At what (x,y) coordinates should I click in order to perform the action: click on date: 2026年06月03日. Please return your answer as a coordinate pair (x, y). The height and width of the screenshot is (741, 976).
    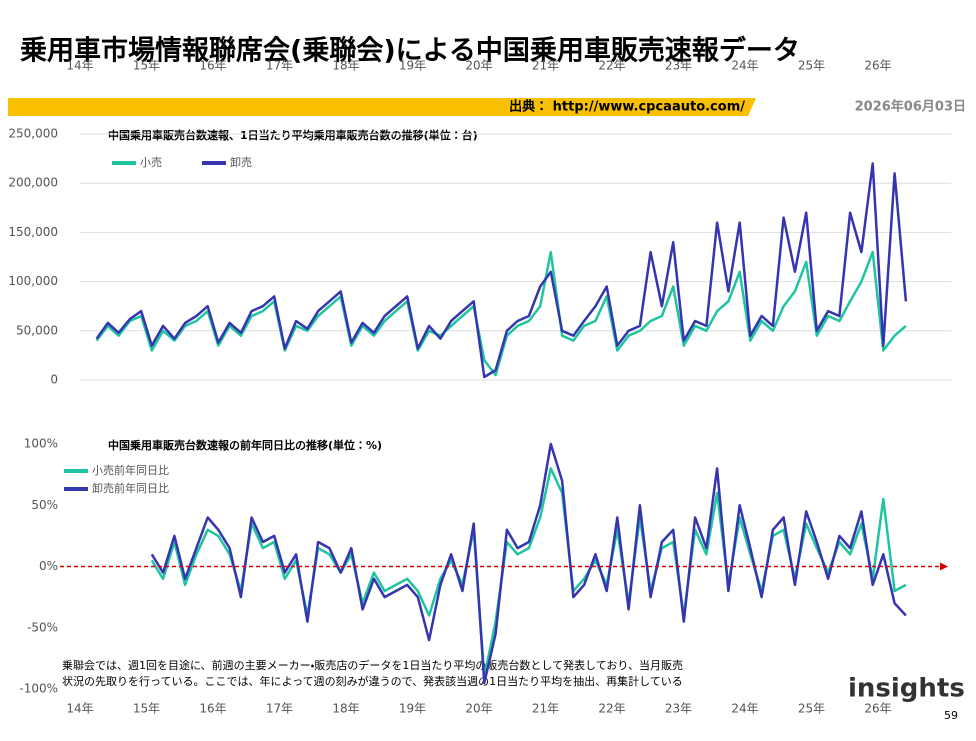
    Looking at the image, I should click on (910, 107).